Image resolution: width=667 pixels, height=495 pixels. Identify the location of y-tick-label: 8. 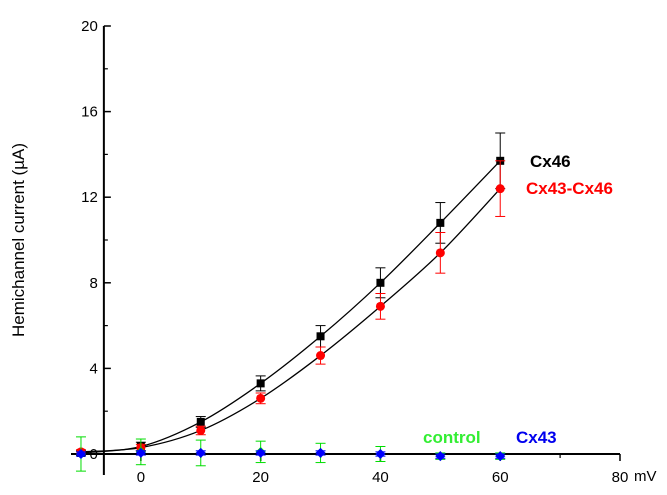
(94, 283).